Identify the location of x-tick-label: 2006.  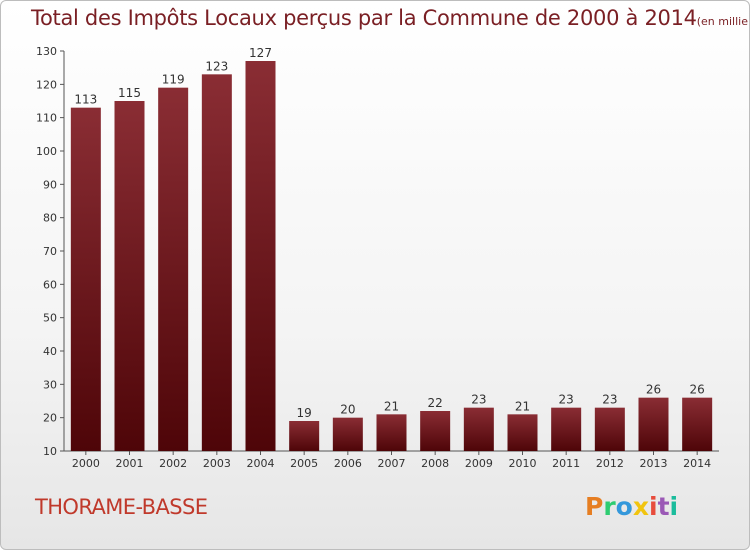
(348, 463).